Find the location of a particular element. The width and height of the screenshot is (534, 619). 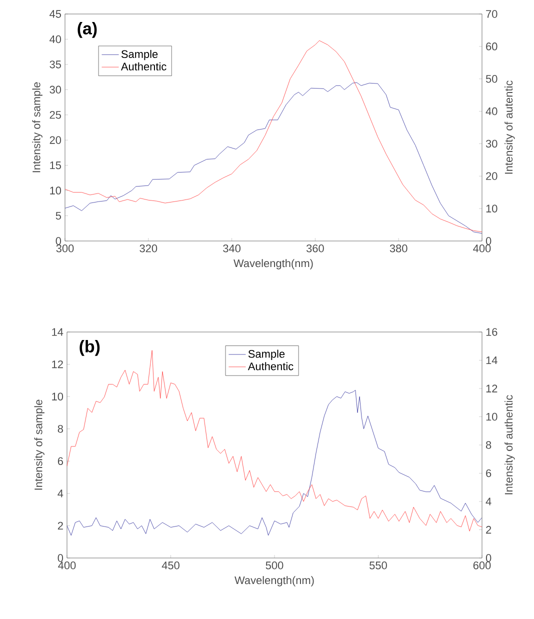

y2-tick-label: 12 is located at coordinates (492, 388).